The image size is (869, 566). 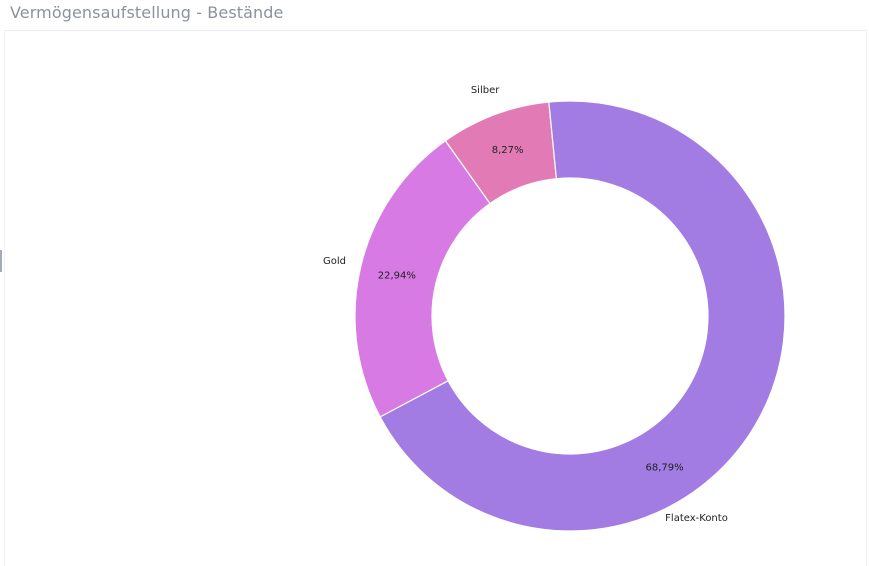 What do you see at coordinates (397, 276) in the screenshot?
I see `value-label-gold: 22,94%` at bounding box center [397, 276].